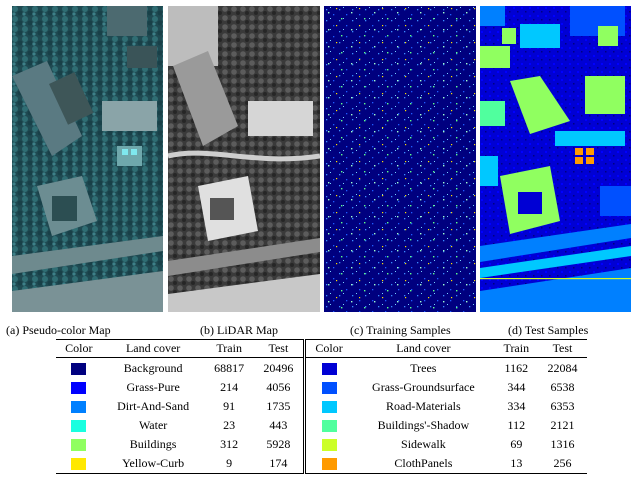  Describe the element at coordinates (229, 425) in the screenshot. I see `train-cell: 23` at that location.